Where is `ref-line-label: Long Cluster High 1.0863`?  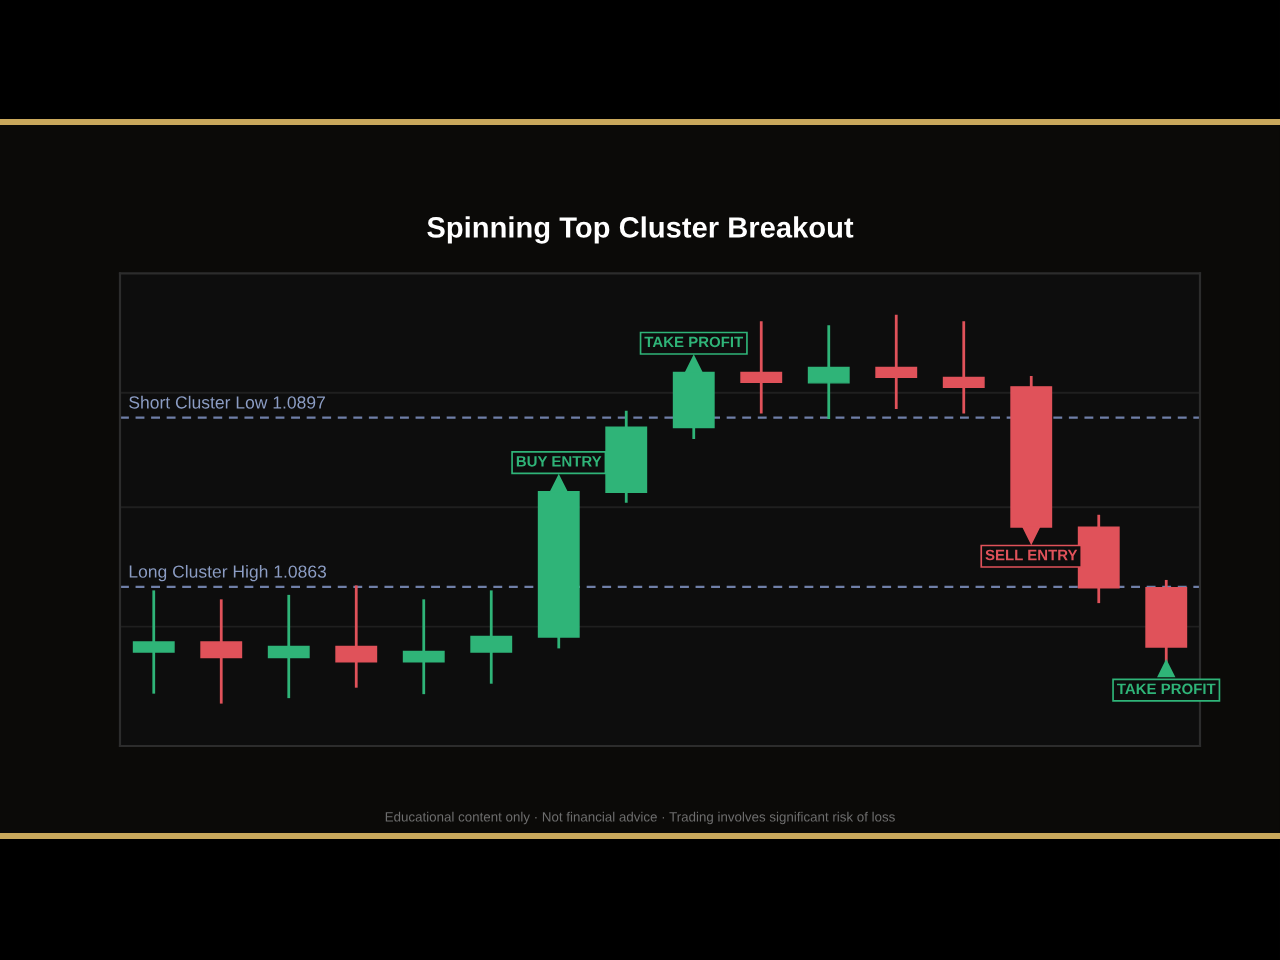
ref-line-label: Long Cluster High 1.0863 is located at coordinates (228, 573).